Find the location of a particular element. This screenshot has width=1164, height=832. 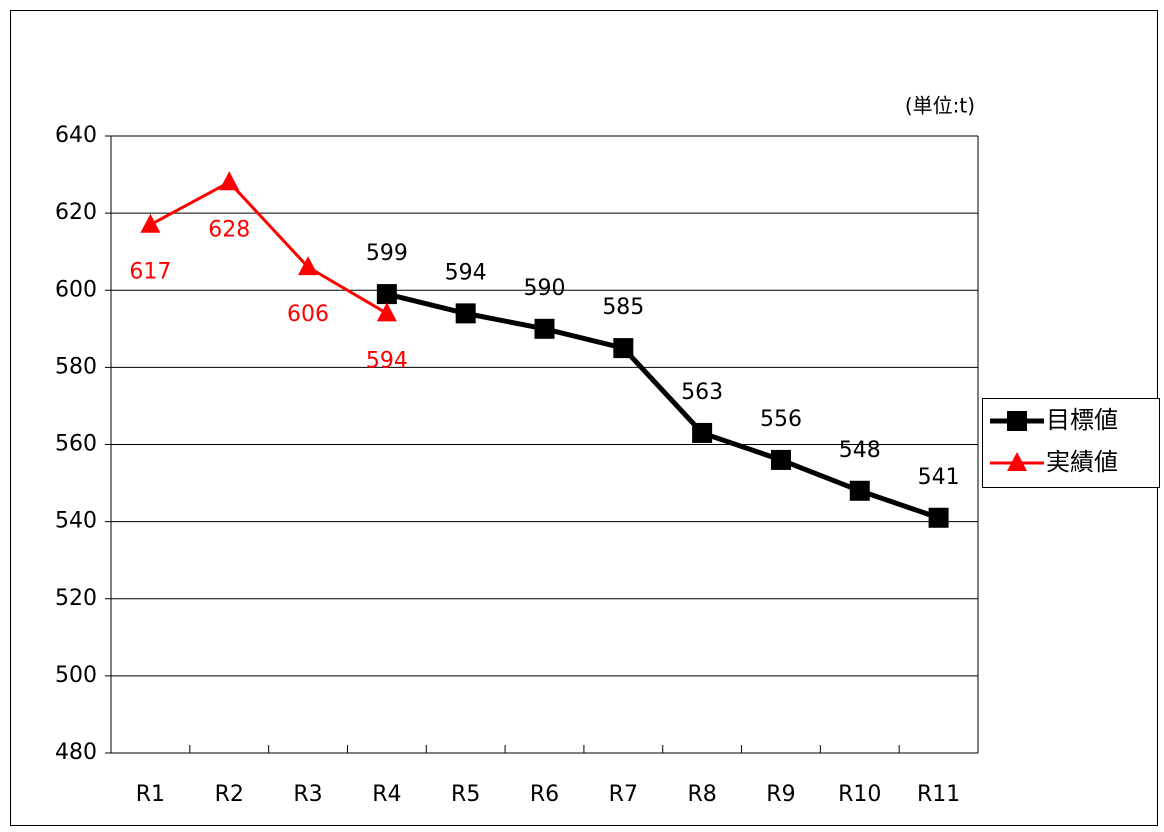

x-tick-label: R2 is located at coordinates (229, 794).